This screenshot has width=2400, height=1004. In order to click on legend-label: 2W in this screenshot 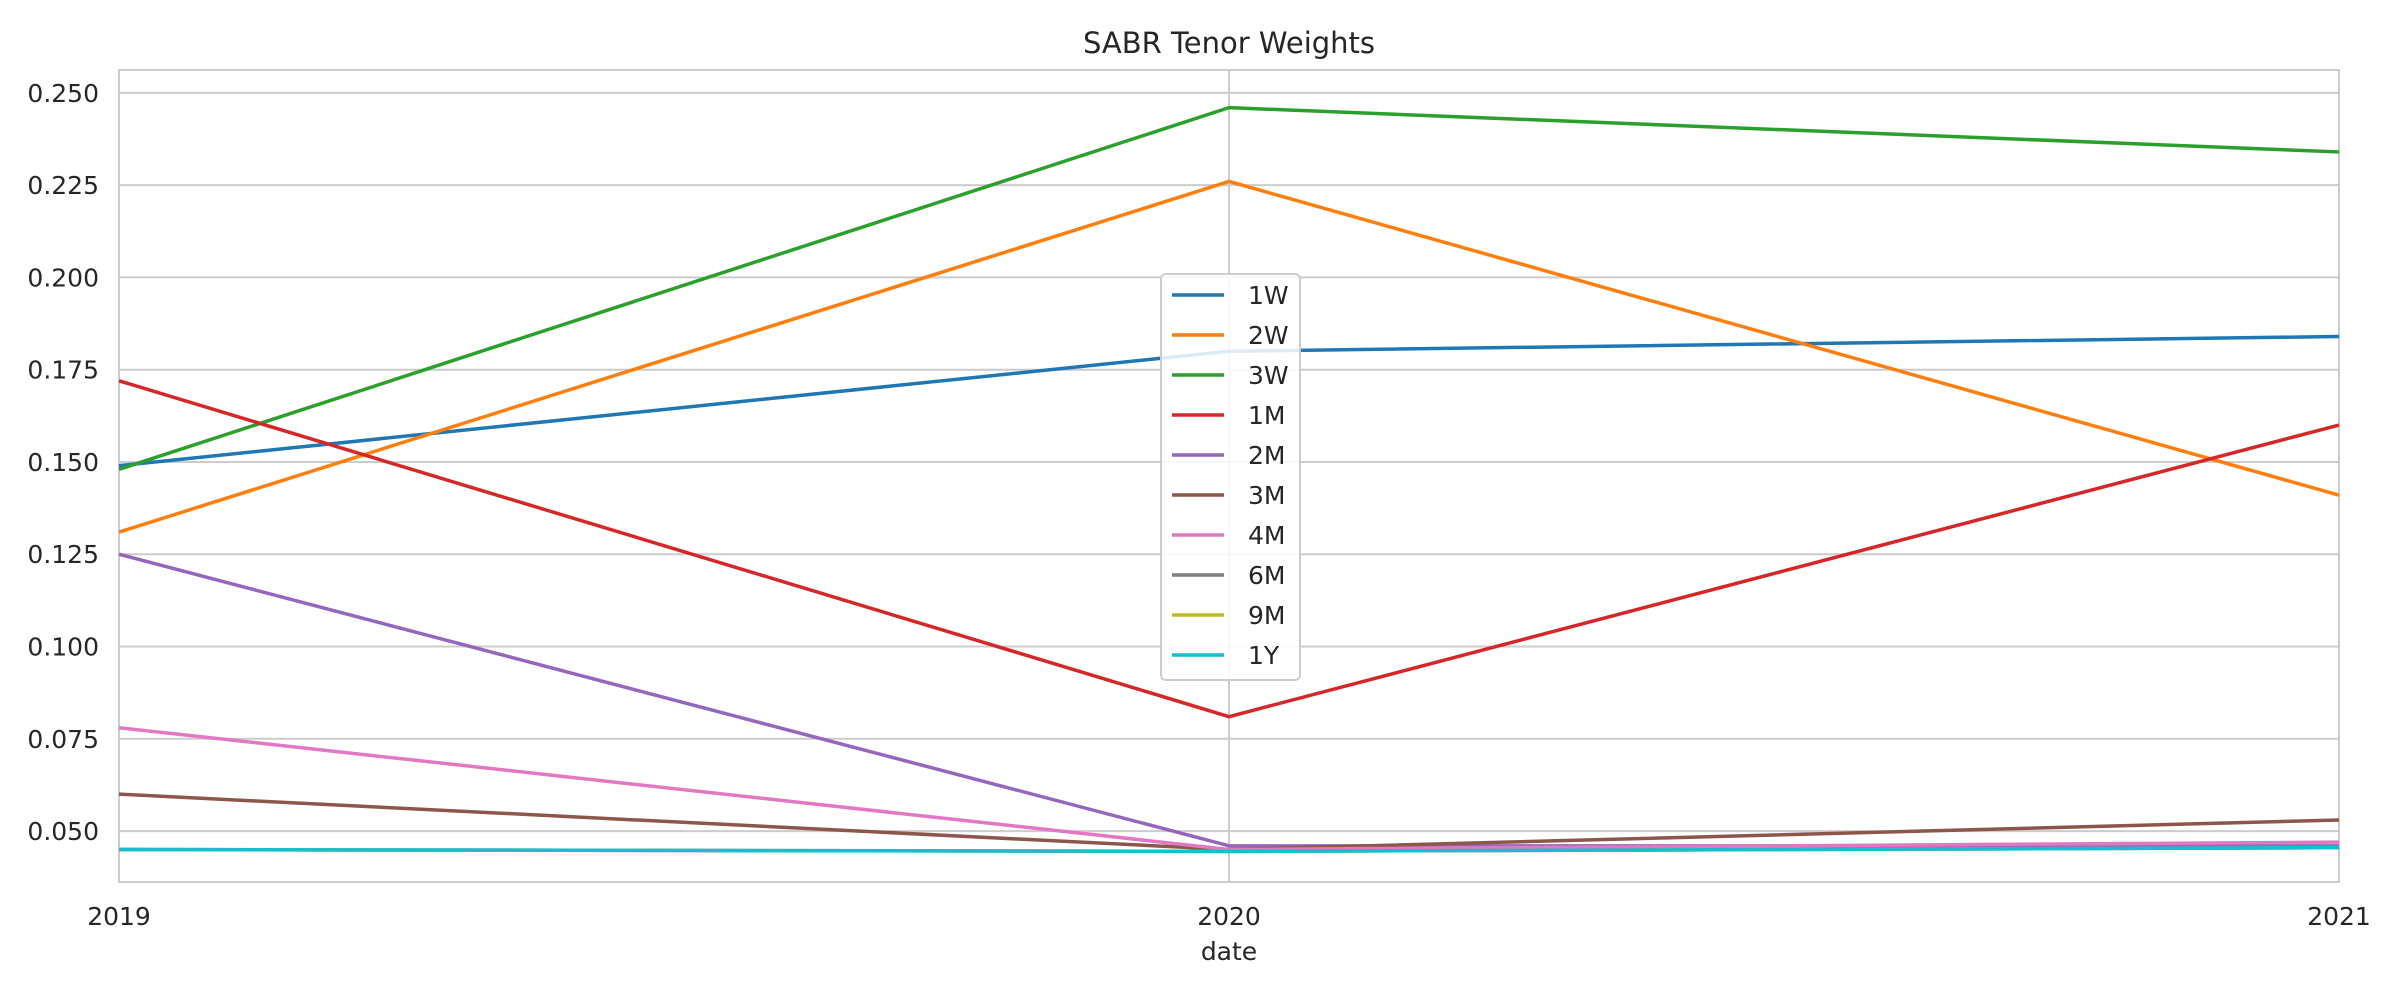, I will do `click(1268, 335)`.